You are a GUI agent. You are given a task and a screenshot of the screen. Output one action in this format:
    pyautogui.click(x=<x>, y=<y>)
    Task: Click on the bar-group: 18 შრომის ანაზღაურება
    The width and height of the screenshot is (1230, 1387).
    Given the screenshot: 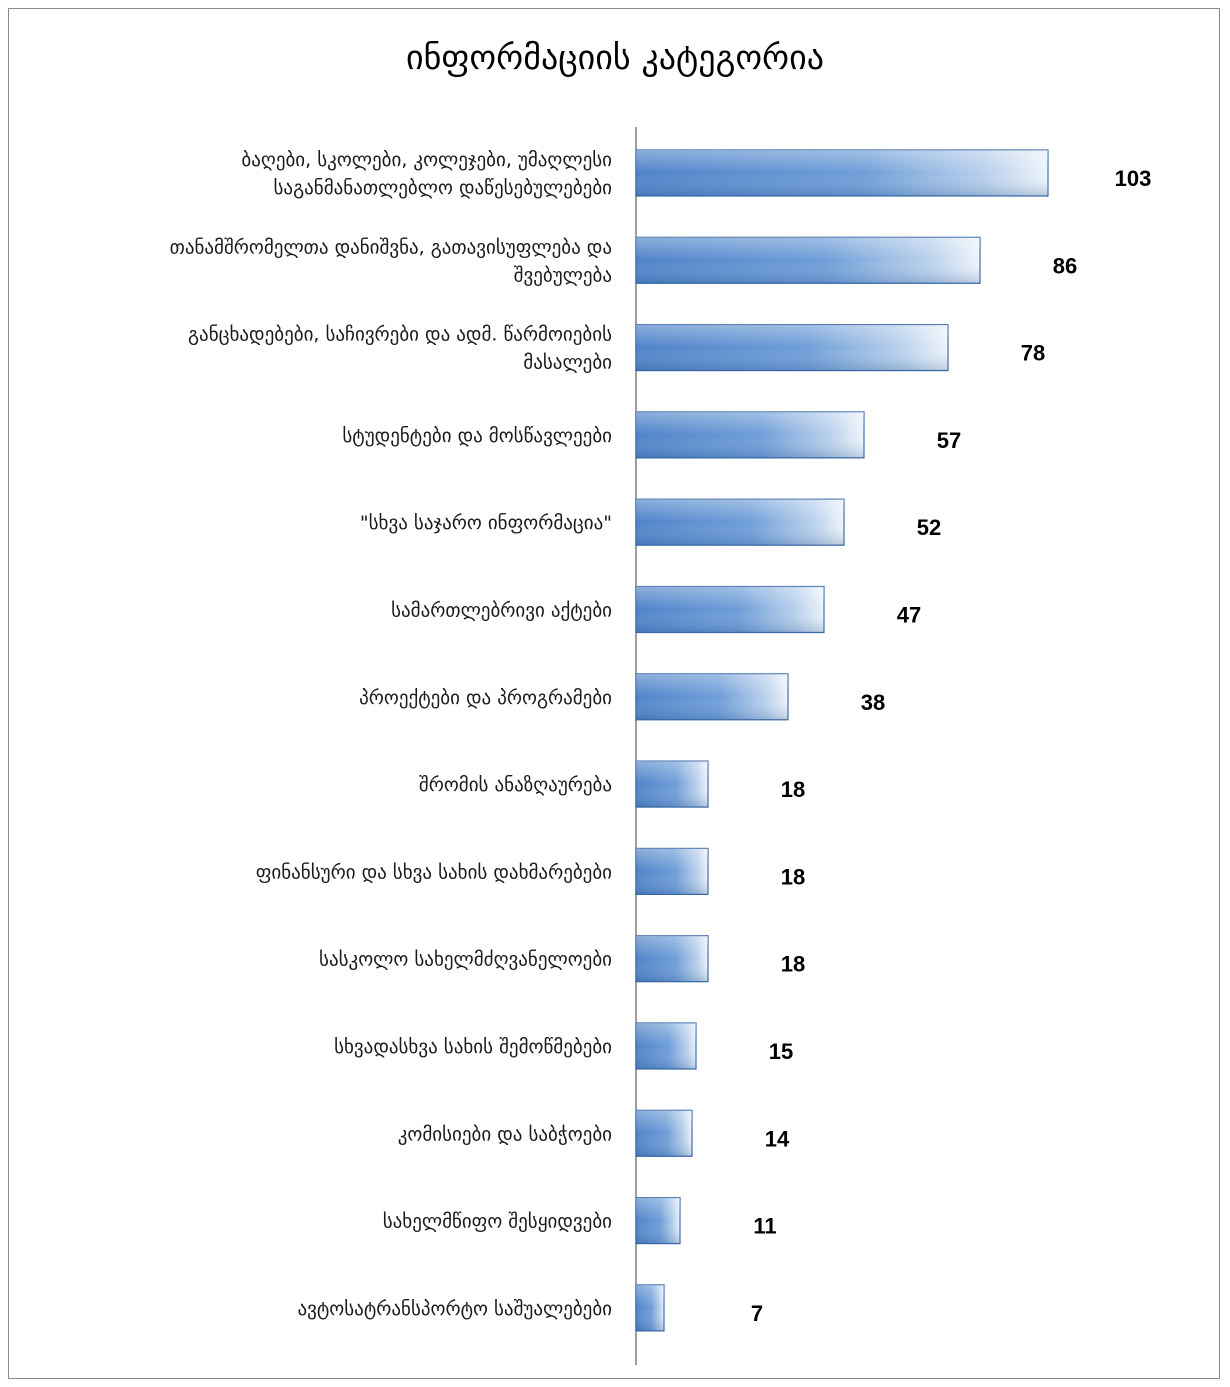 What is the action you would take?
    pyautogui.click(x=612, y=784)
    